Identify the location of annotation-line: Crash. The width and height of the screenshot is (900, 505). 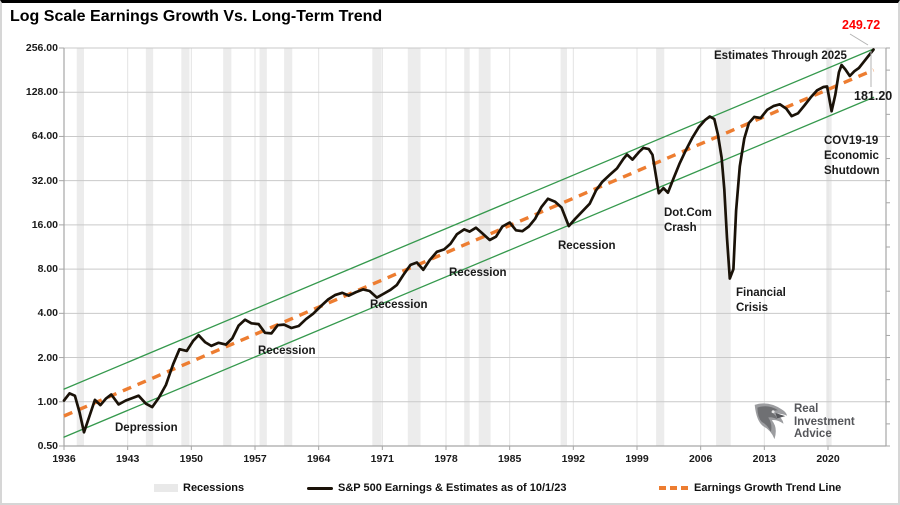
(680, 228).